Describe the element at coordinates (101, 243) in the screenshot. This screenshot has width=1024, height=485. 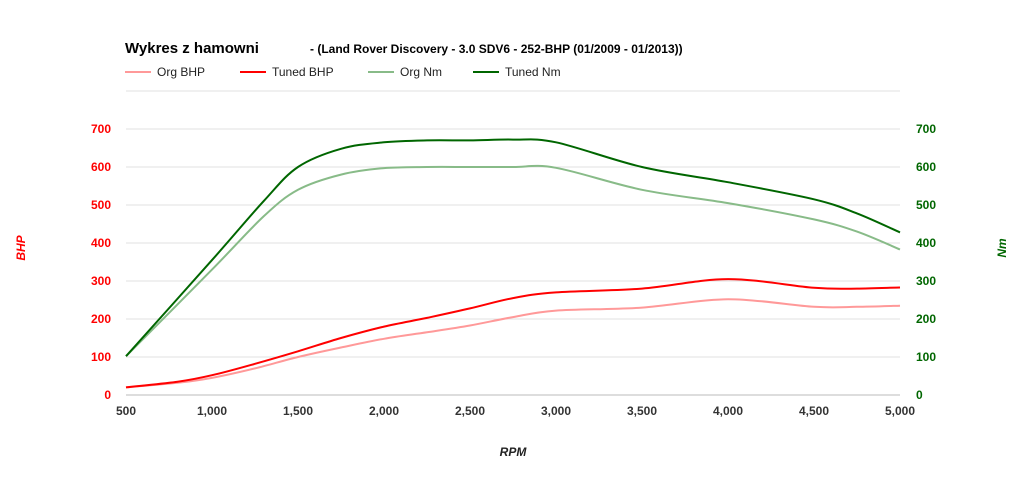
I see `y-left-tick-label: 400` at that location.